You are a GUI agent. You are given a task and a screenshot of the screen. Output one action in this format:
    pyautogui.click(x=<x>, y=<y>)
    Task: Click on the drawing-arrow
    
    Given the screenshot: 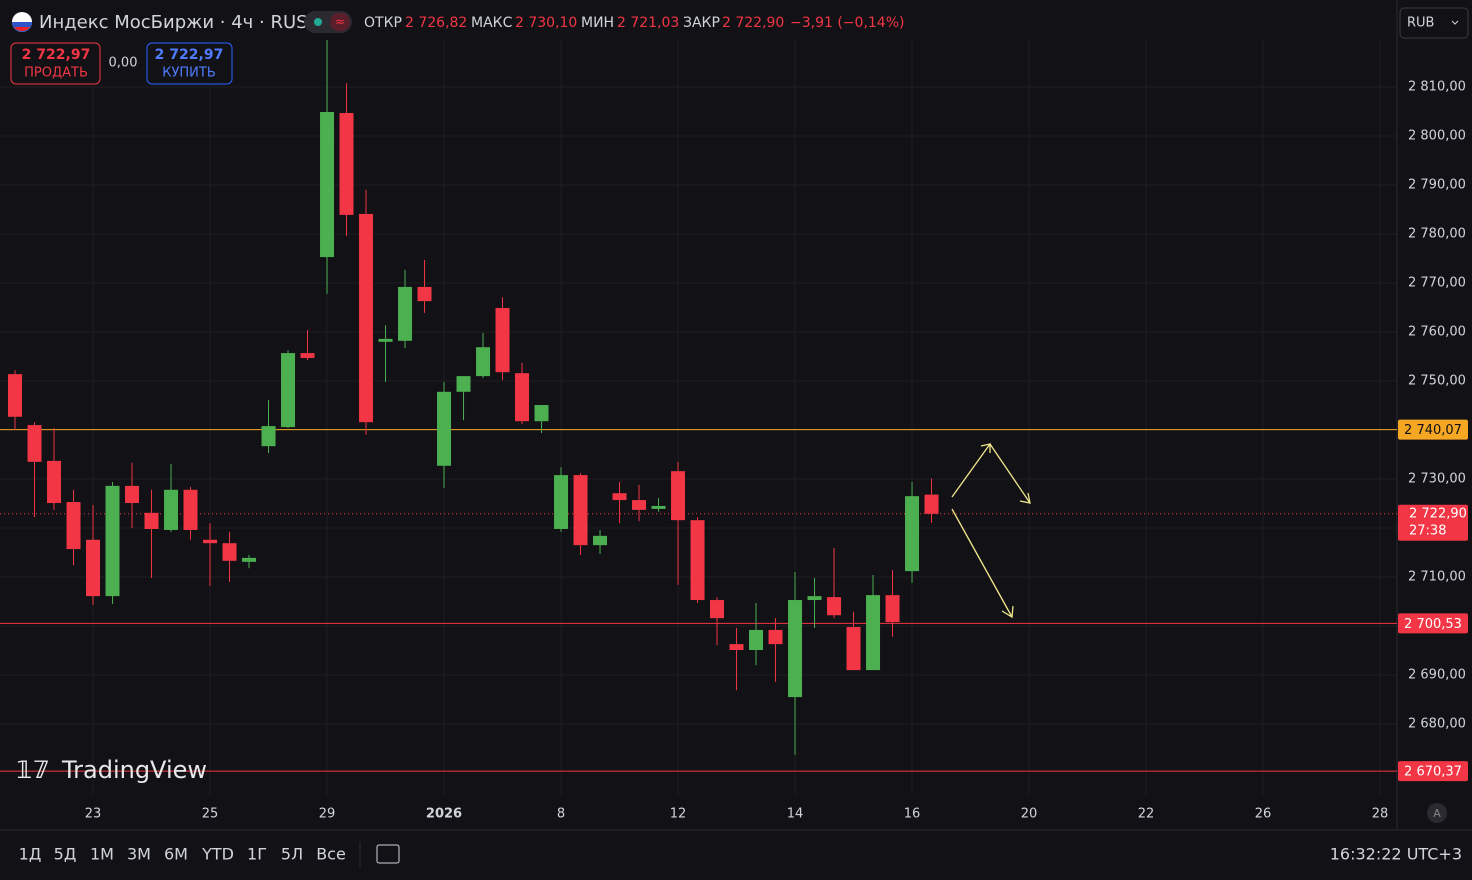 What is the action you would take?
    pyautogui.click(x=982, y=563)
    